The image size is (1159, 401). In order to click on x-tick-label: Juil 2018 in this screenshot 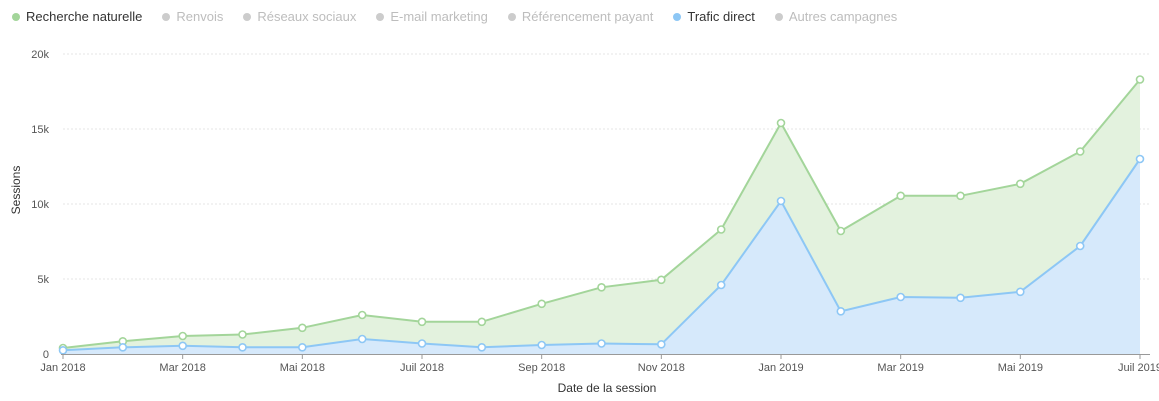, I will do `click(422, 368)`.